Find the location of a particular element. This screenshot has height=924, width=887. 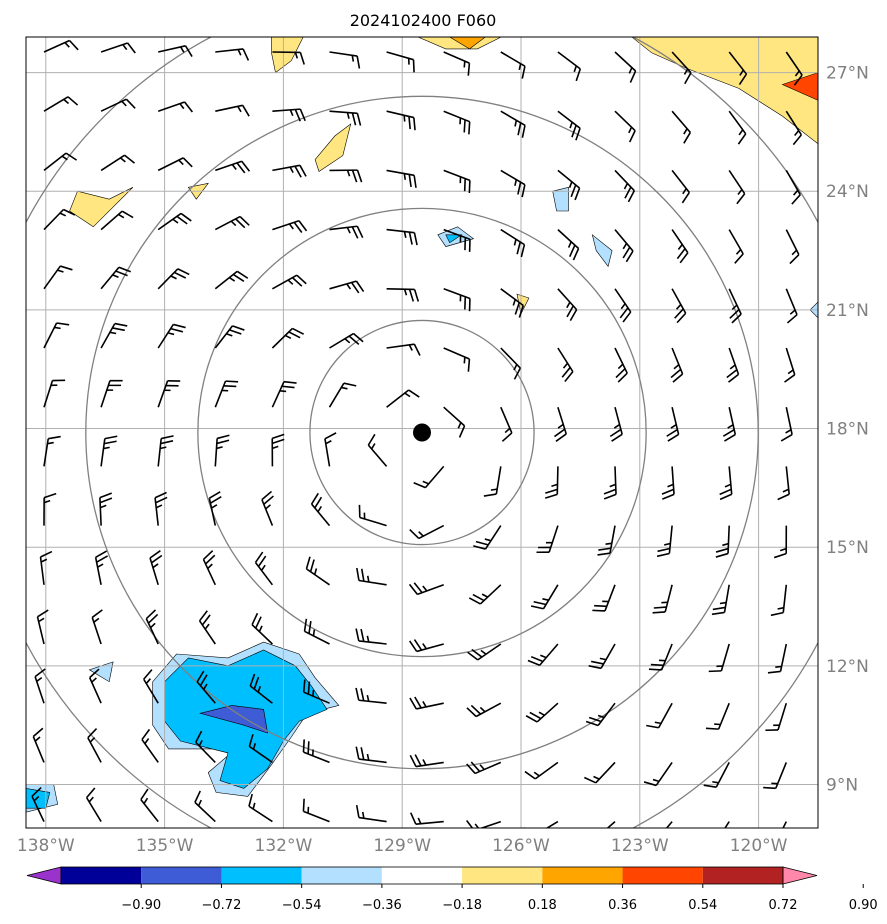

range-ring is located at coordinates (422, 432).